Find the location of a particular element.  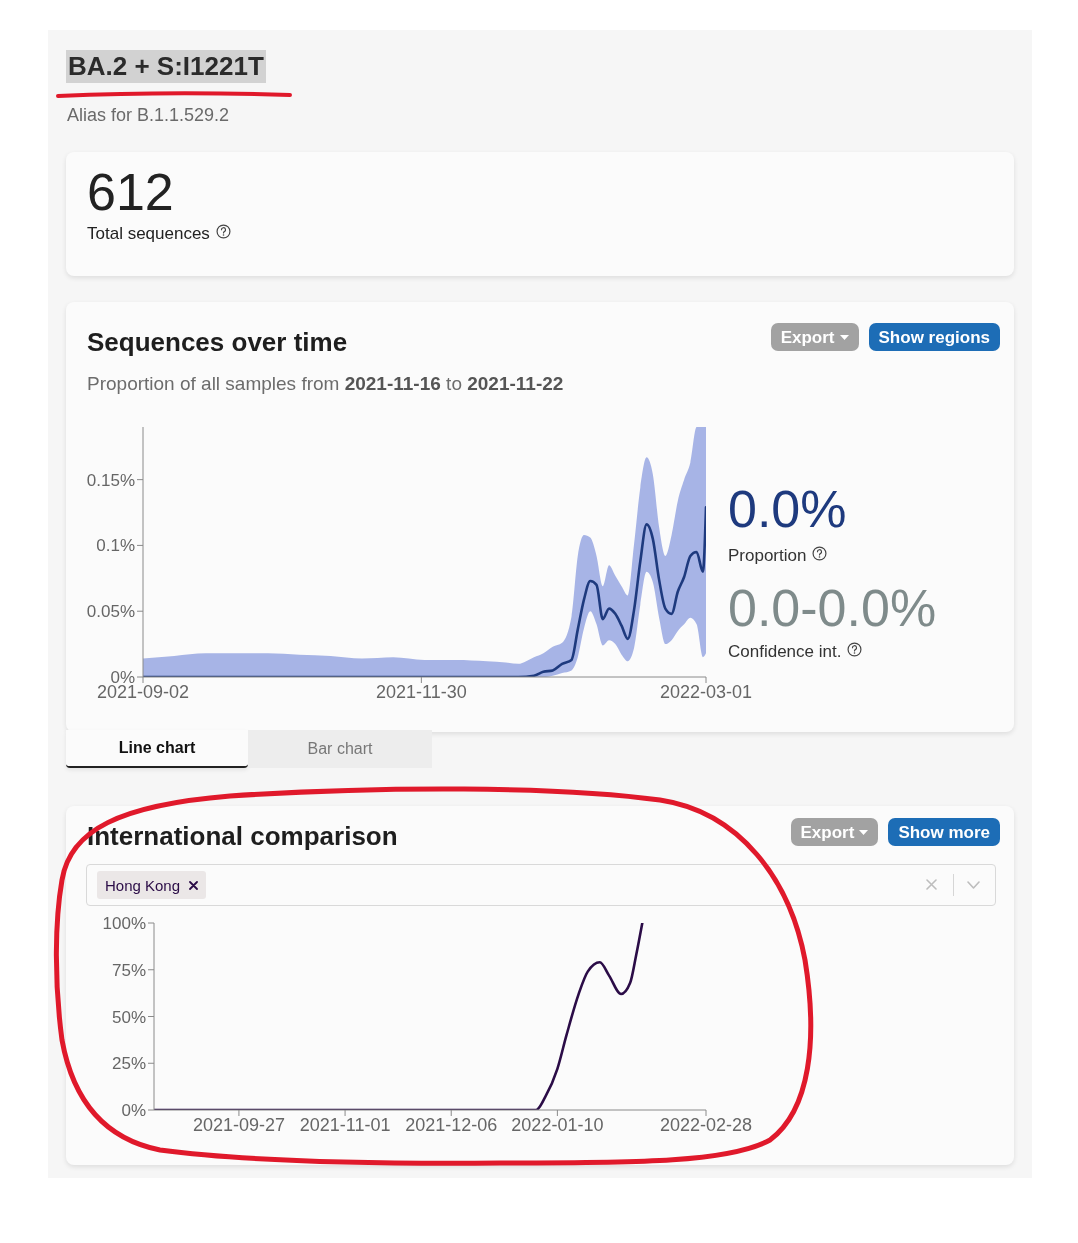

y-tick-label: 0.15% is located at coordinates (110, 480).